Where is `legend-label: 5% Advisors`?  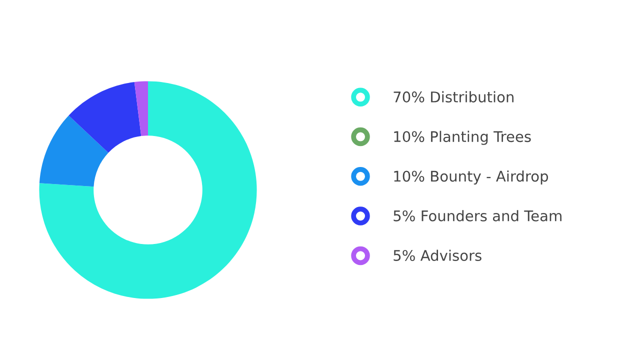
legend-label: 5% Advisors is located at coordinates (438, 255).